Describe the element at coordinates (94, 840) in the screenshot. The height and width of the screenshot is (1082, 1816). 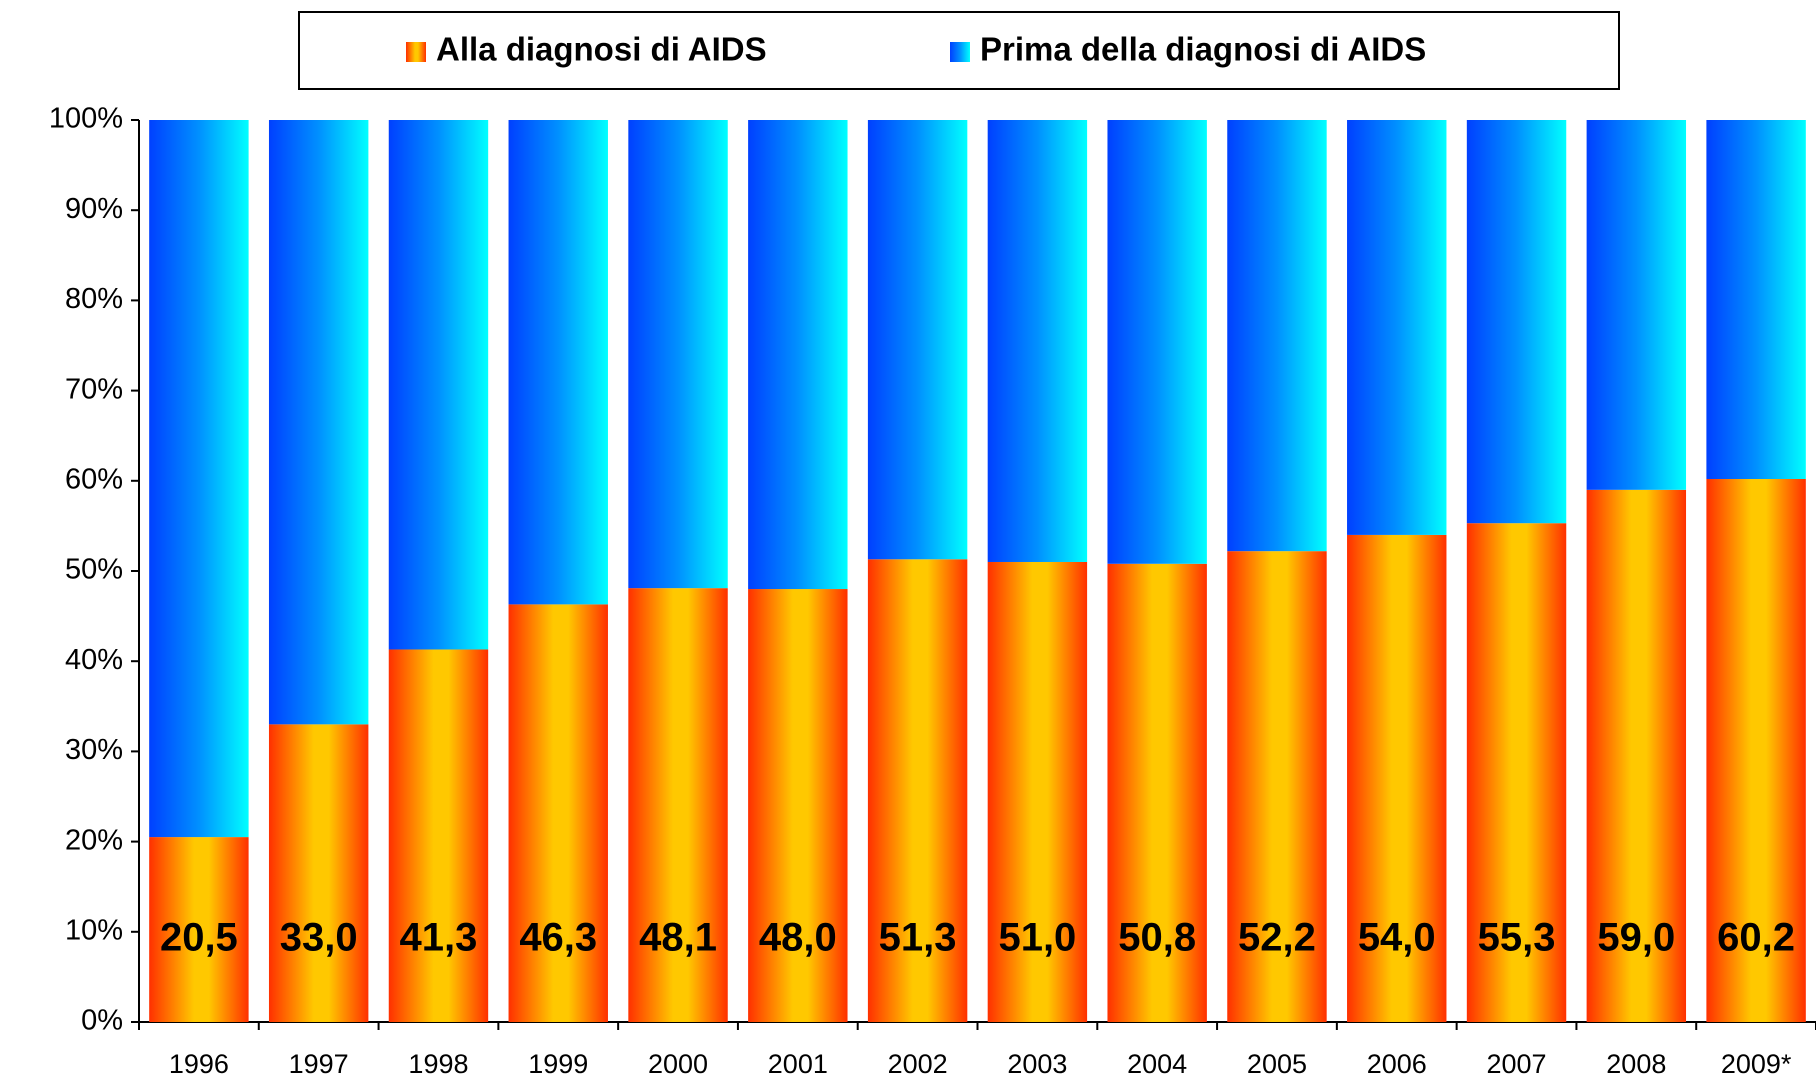
I see `y-tick-label: 20%` at that location.